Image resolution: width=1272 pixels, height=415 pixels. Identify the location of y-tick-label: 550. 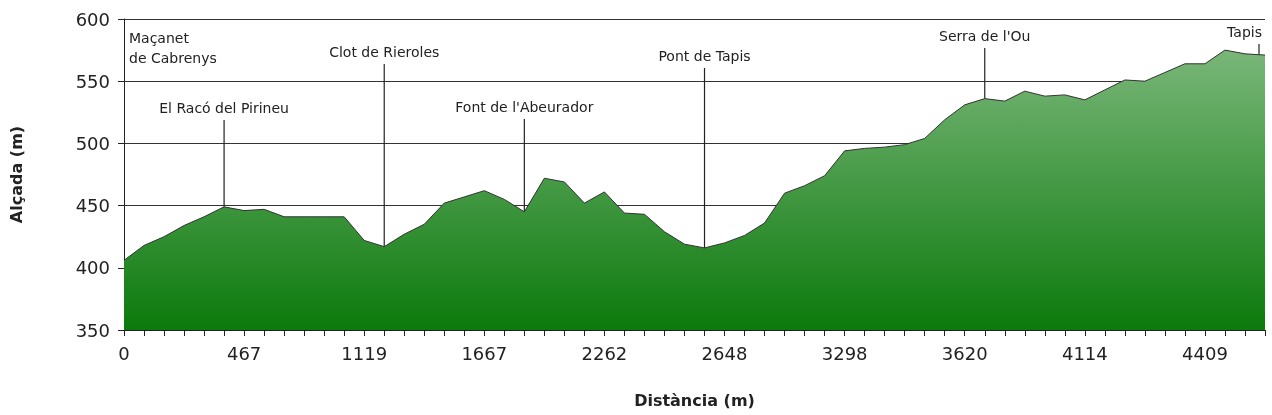
(92, 81).